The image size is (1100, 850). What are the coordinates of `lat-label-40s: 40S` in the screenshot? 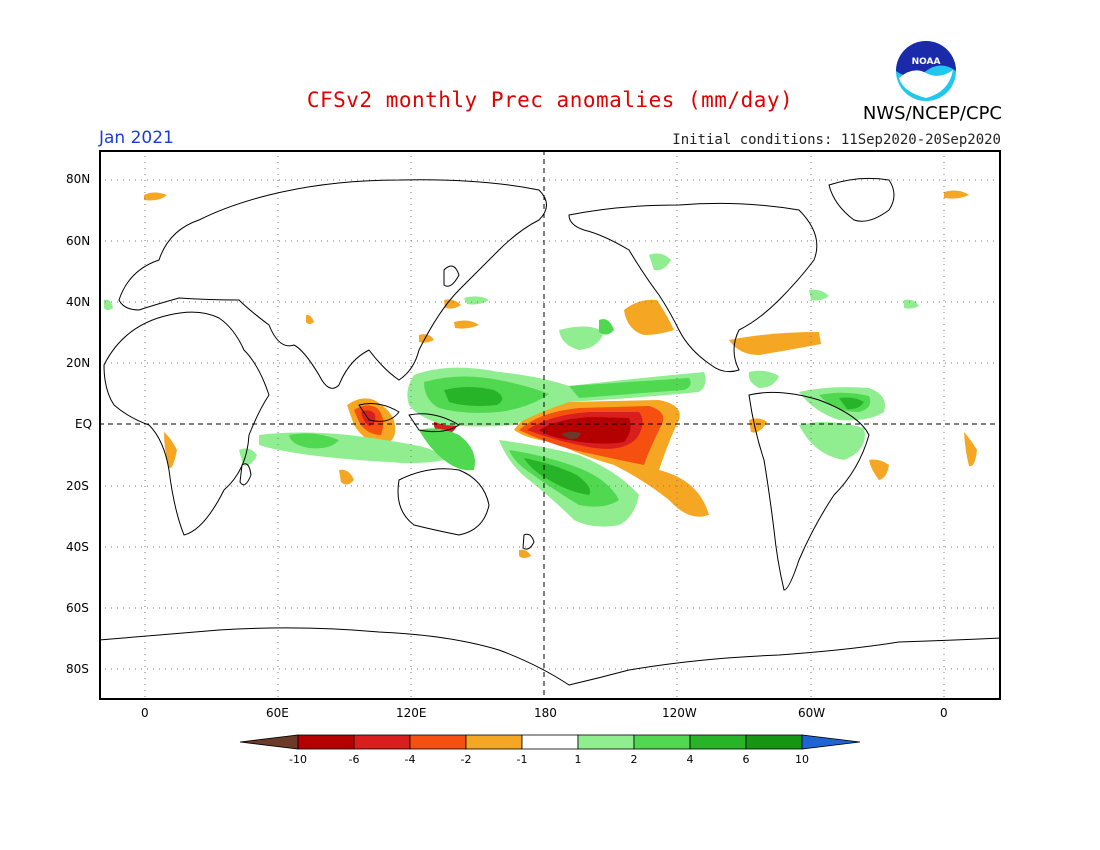 It's located at (77, 547).